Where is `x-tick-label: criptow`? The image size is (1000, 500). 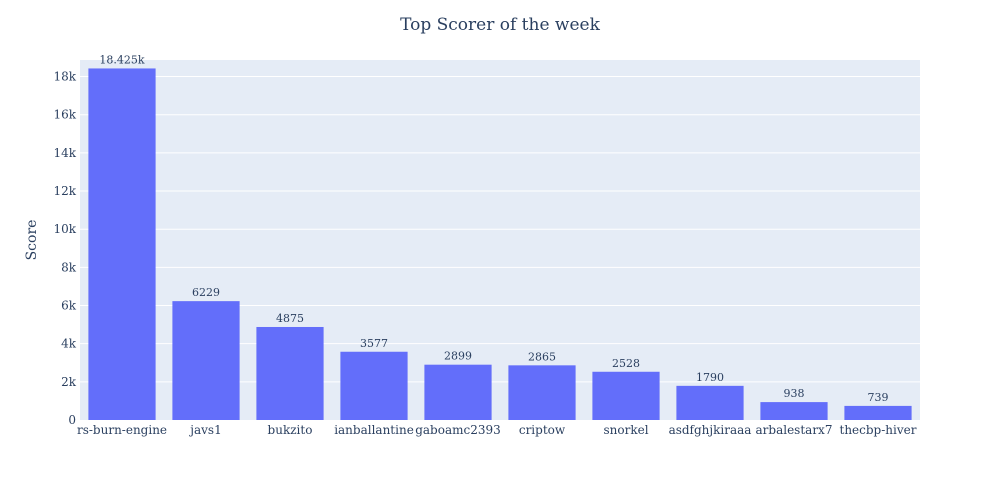 x-tick-label: criptow is located at coordinates (542, 430).